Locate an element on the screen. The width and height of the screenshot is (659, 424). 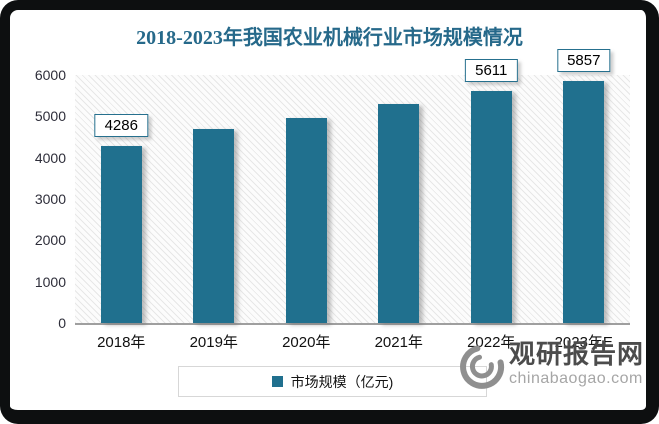
legend: 市场规模（亿元) is located at coordinates (332, 381).